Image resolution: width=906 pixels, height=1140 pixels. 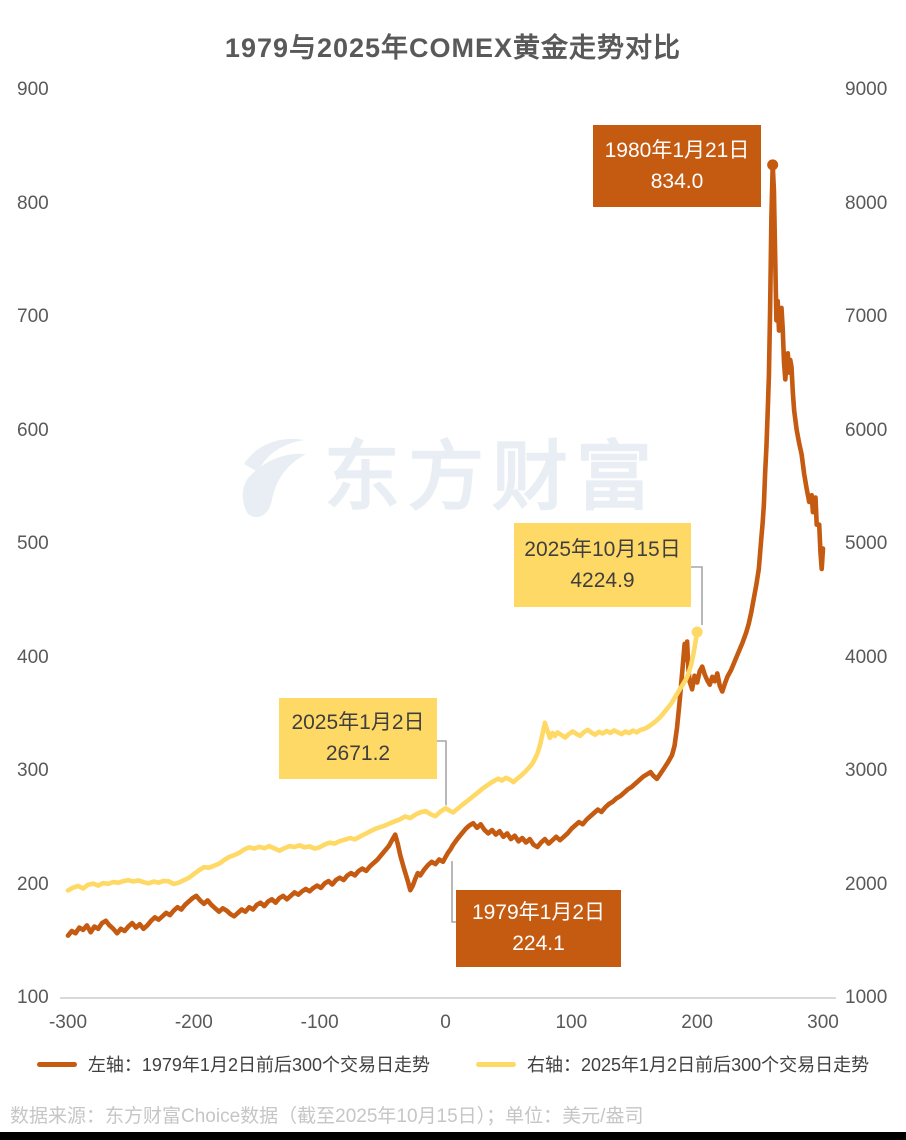 I want to click on left-axis-tick-label: 900, so click(x=33, y=89).